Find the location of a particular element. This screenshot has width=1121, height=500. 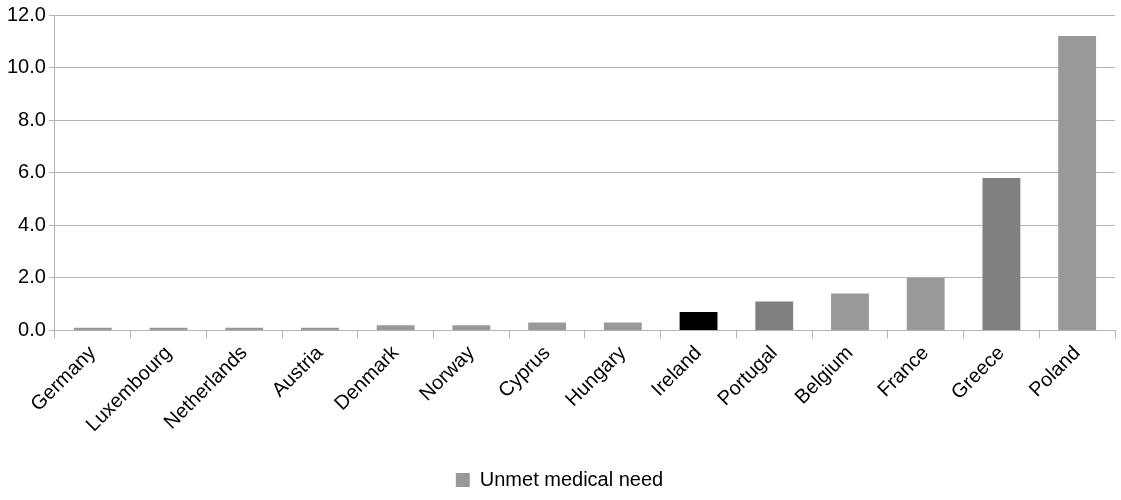

y-tick-label: 6.0 is located at coordinates (32, 171).